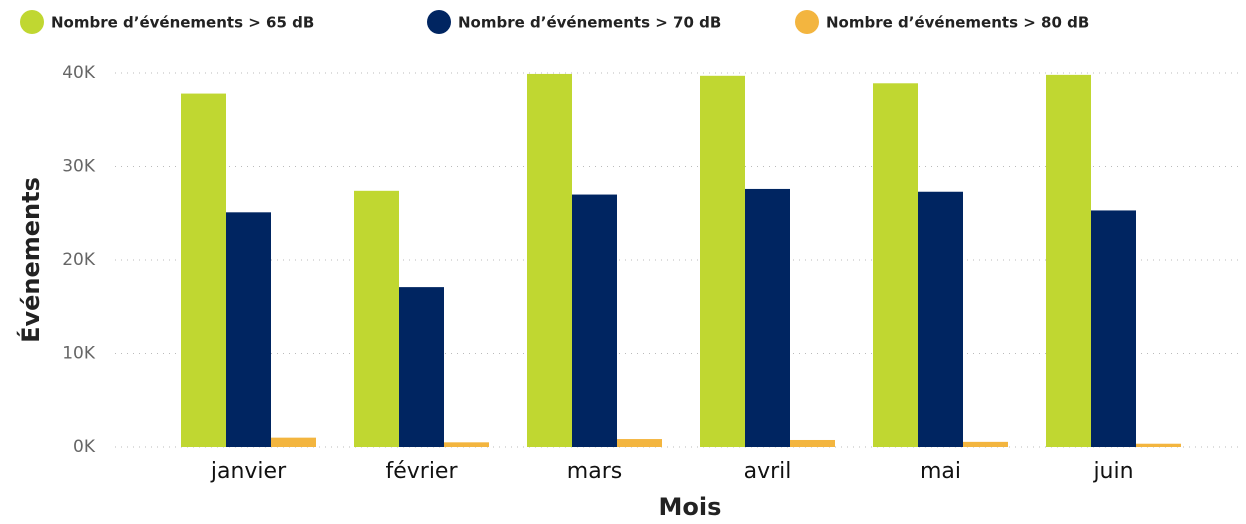 This screenshot has height=524, width=1246. Describe the element at coordinates (79, 260) in the screenshot. I see `y-tick-label: 20K` at that location.